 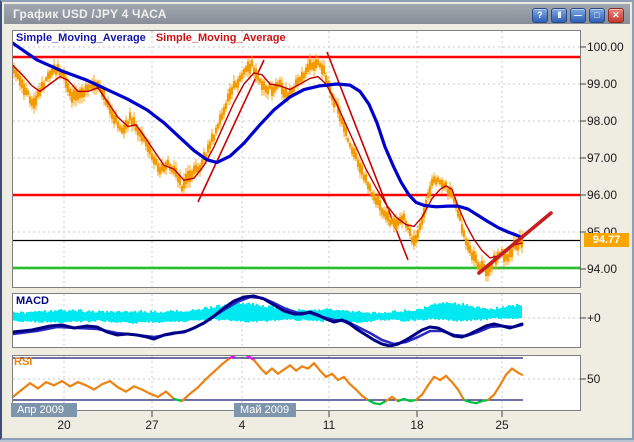 I want to click on date-tick-label: 18, so click(x=417, y=425).